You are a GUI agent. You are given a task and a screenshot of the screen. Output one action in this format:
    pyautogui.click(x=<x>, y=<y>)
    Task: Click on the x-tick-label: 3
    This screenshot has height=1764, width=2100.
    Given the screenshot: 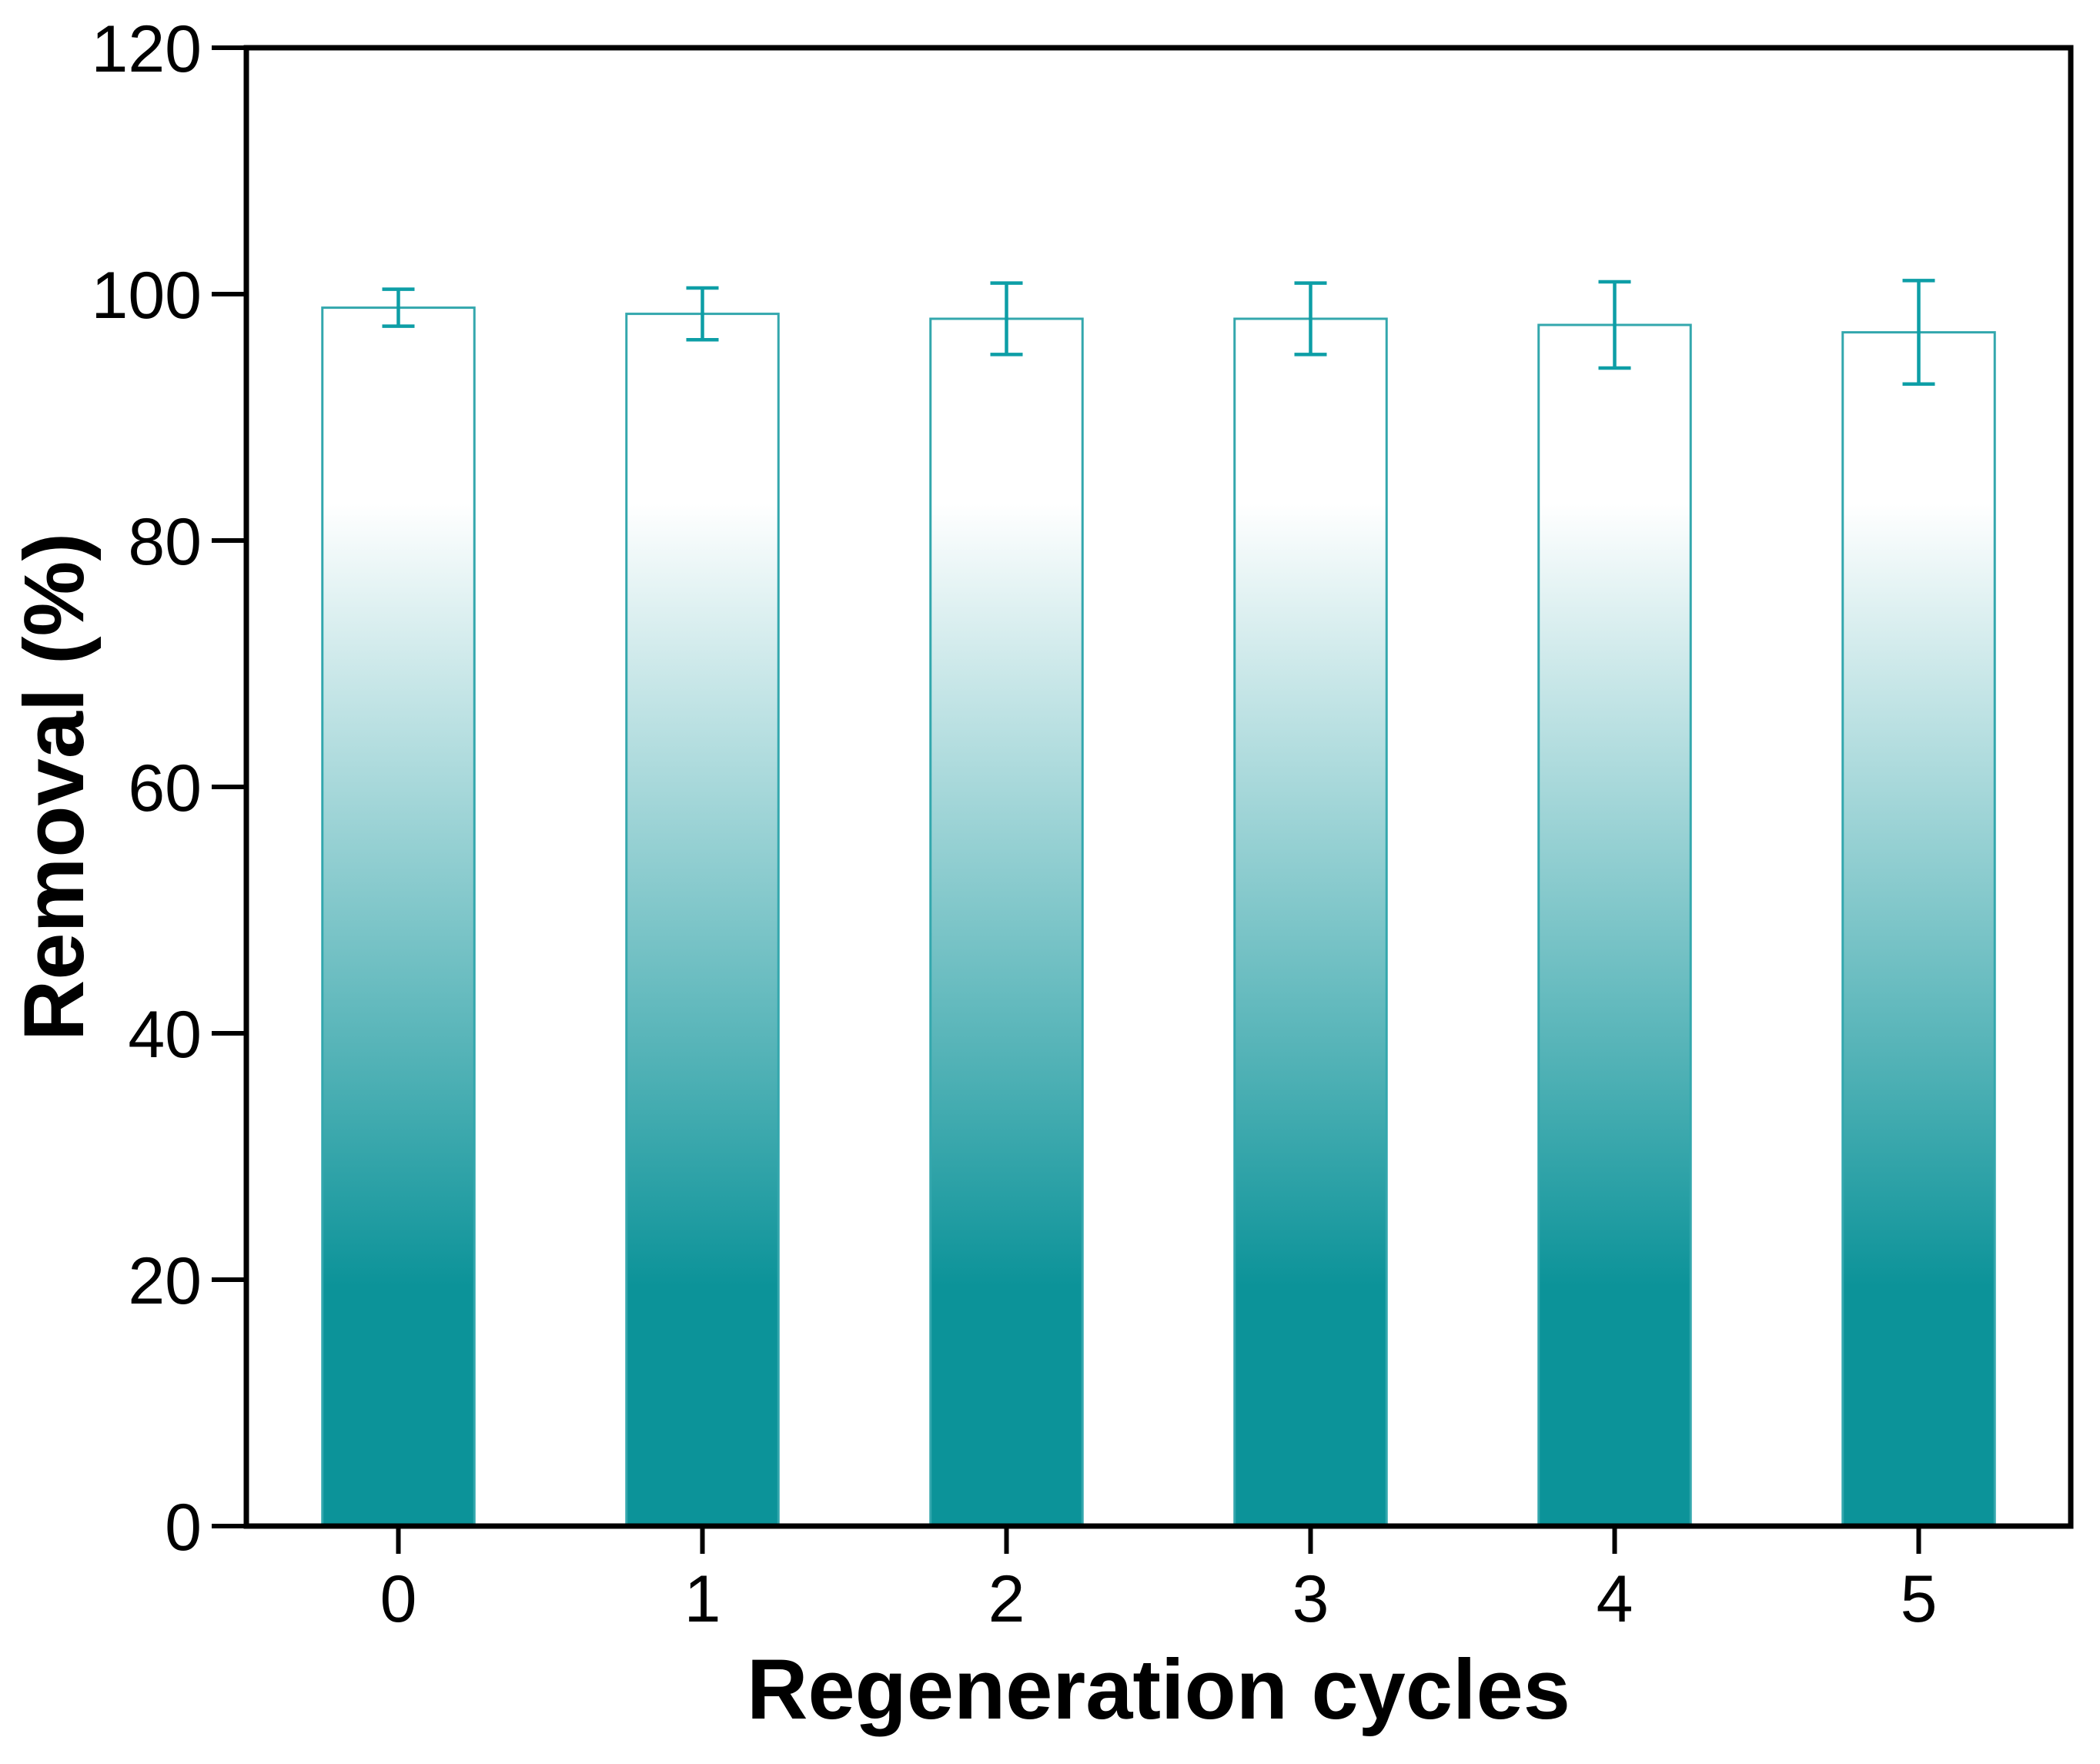 What is the action you would take?
    pyautogui.click(x=1310, y=1599)
    